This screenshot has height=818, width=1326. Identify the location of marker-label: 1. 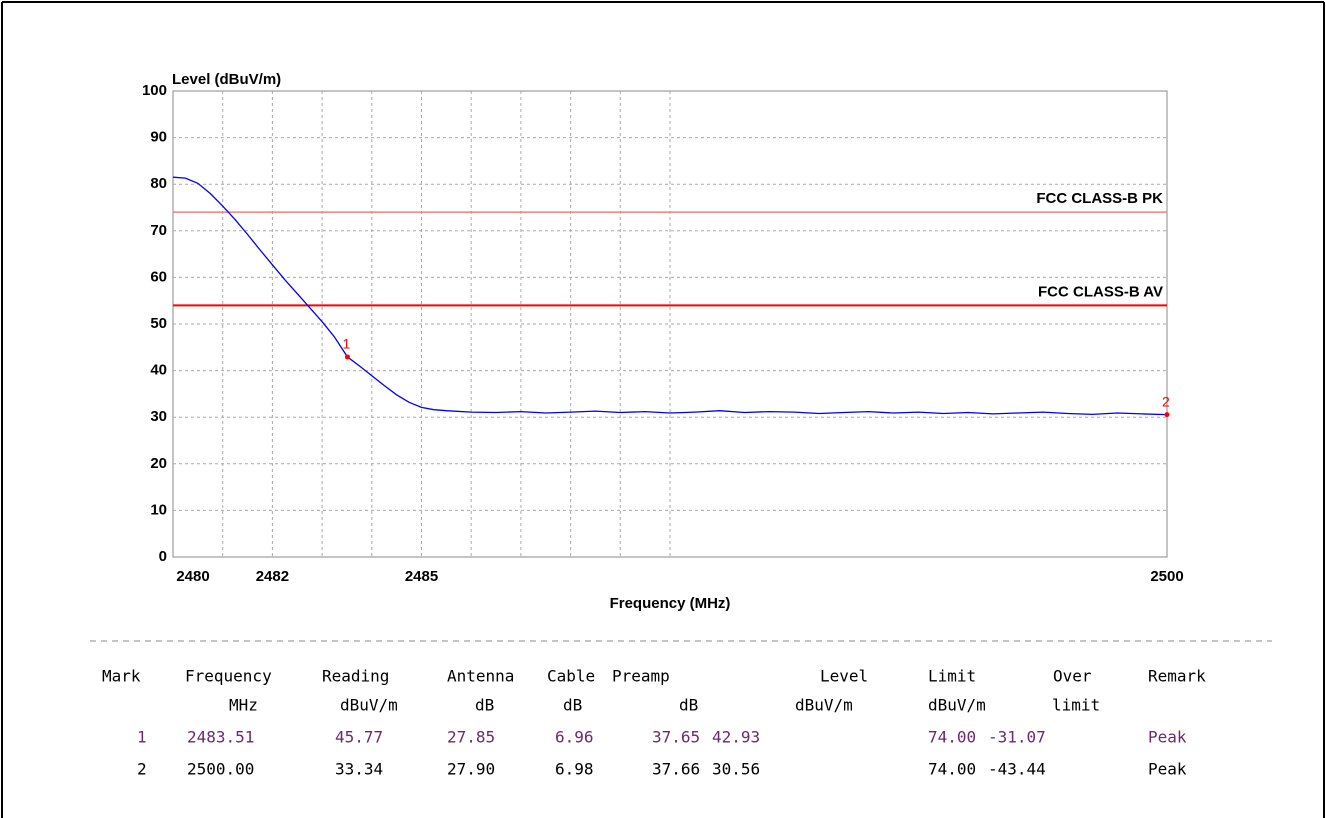
(346, 344).